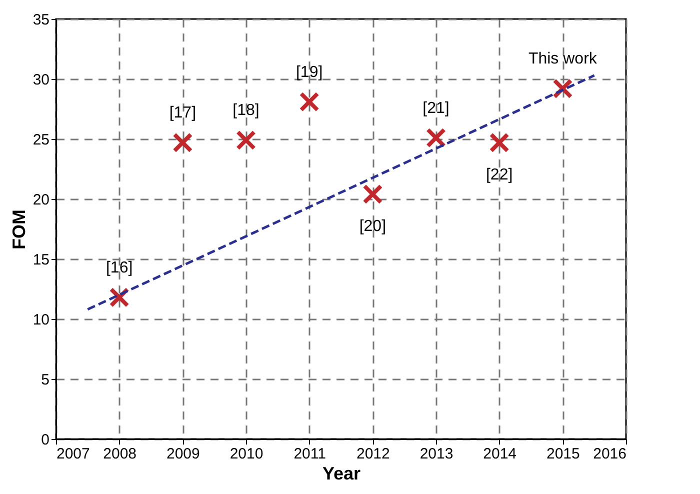  I want to click on x-tick-label: 2009, so click(183, 454).